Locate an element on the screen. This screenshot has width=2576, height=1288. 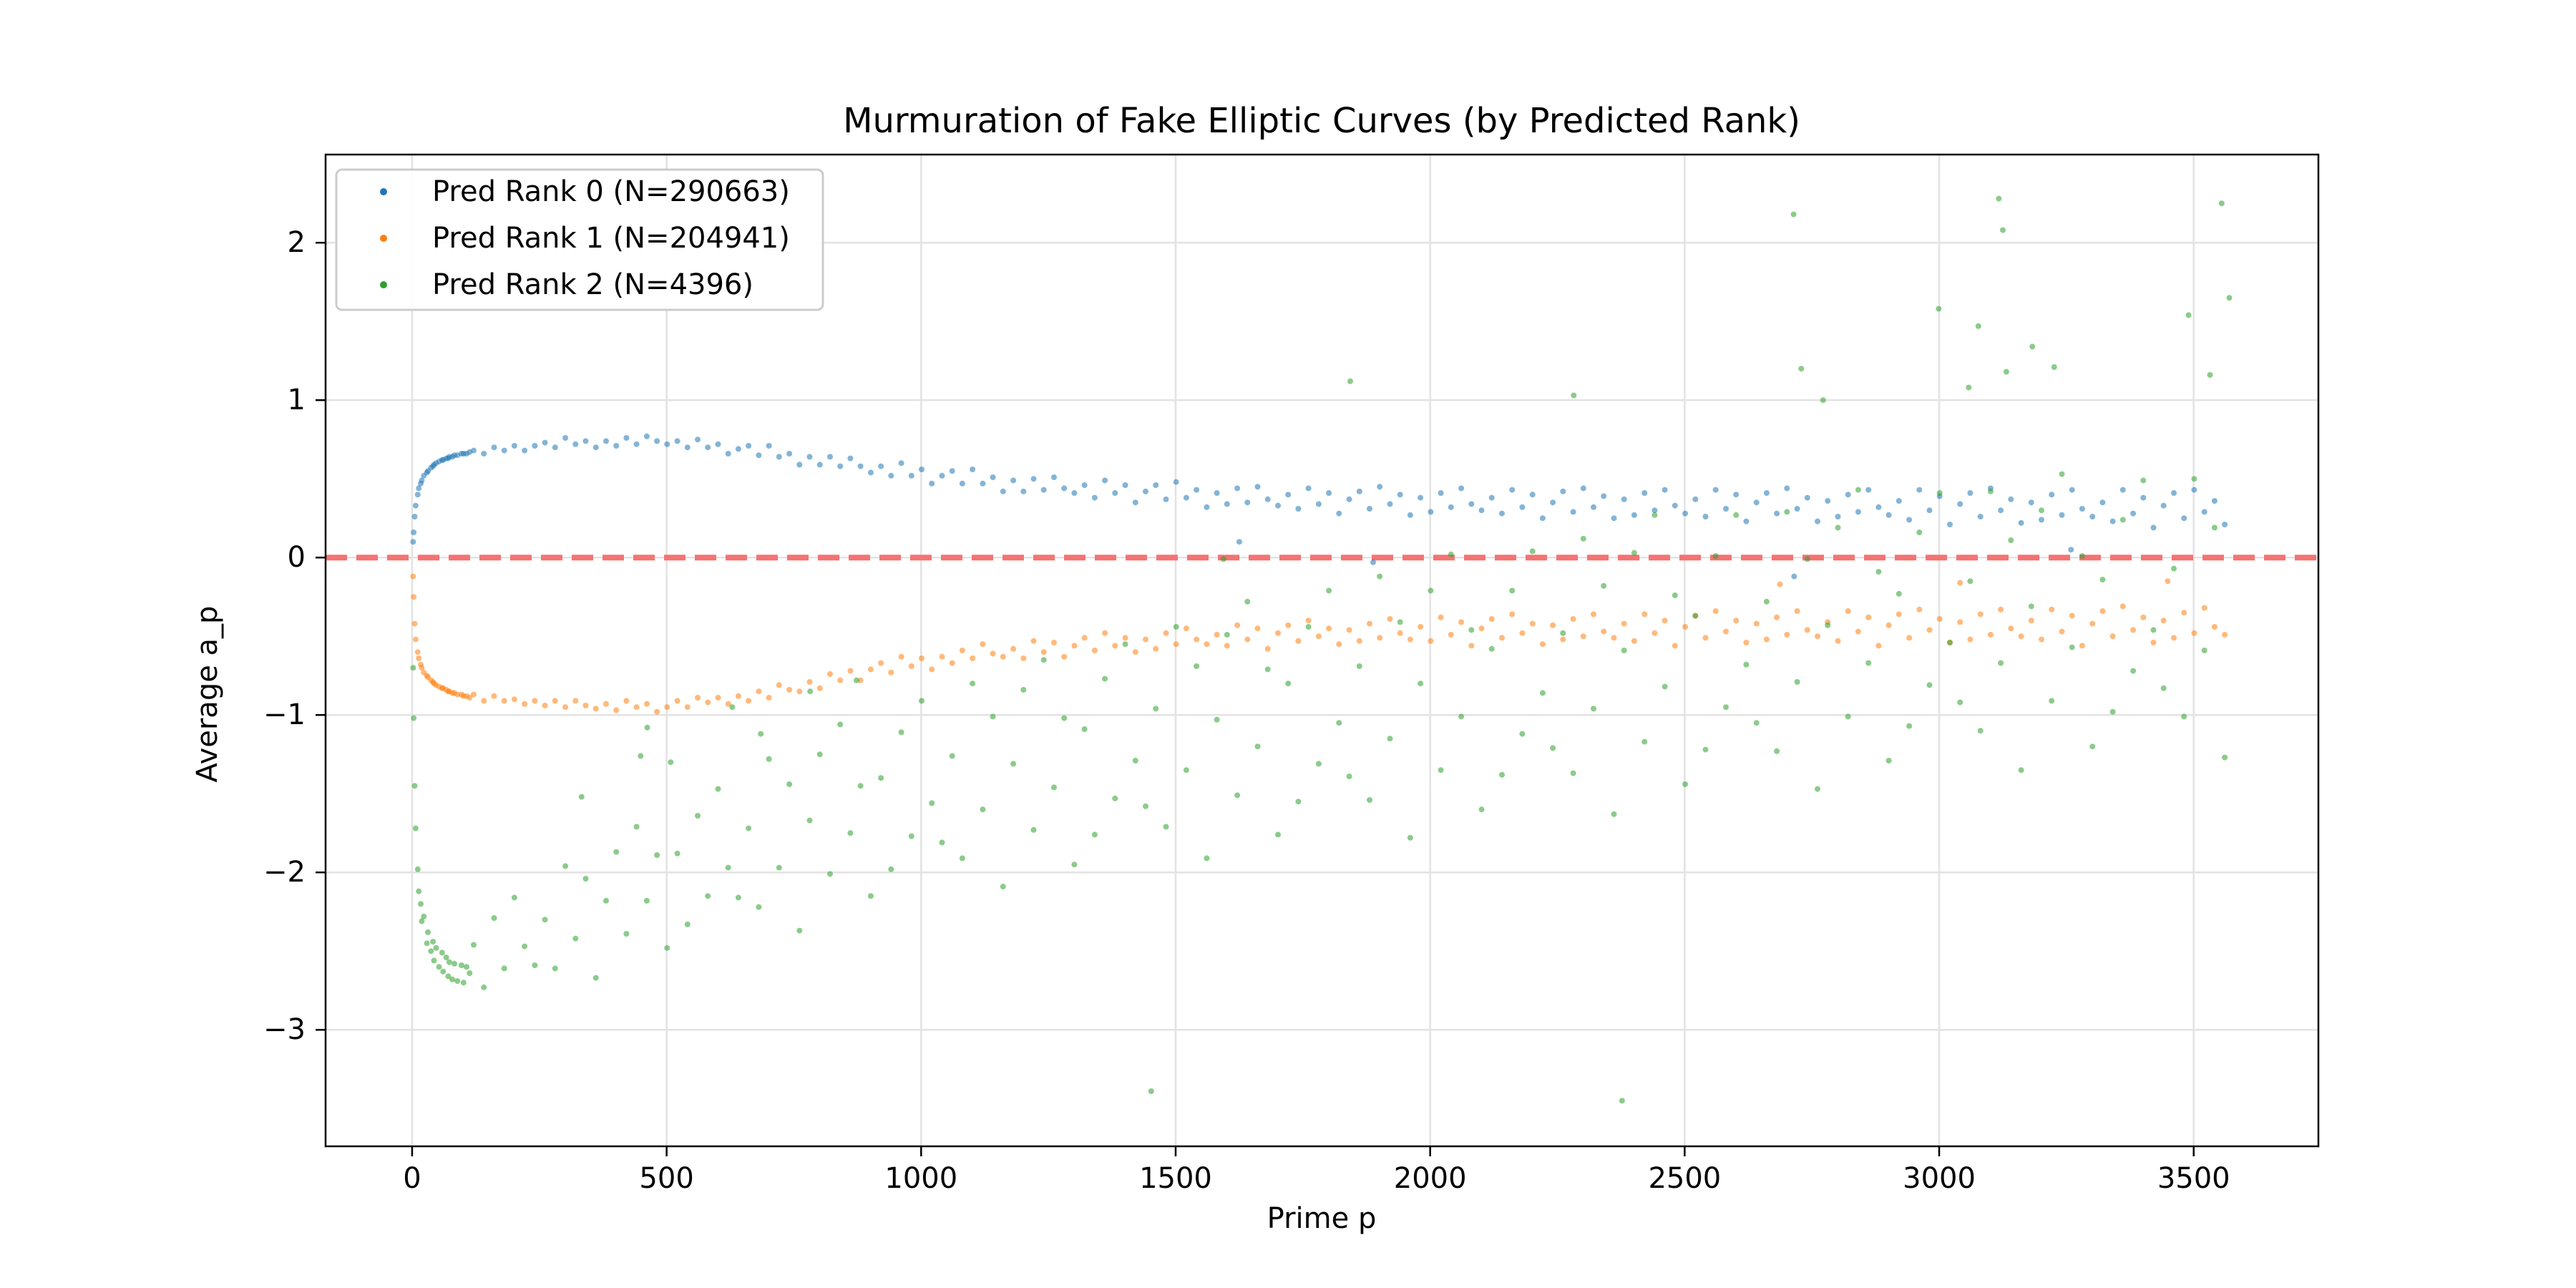
x-tick-label: 1000 is located at coordinates (920, 1178).